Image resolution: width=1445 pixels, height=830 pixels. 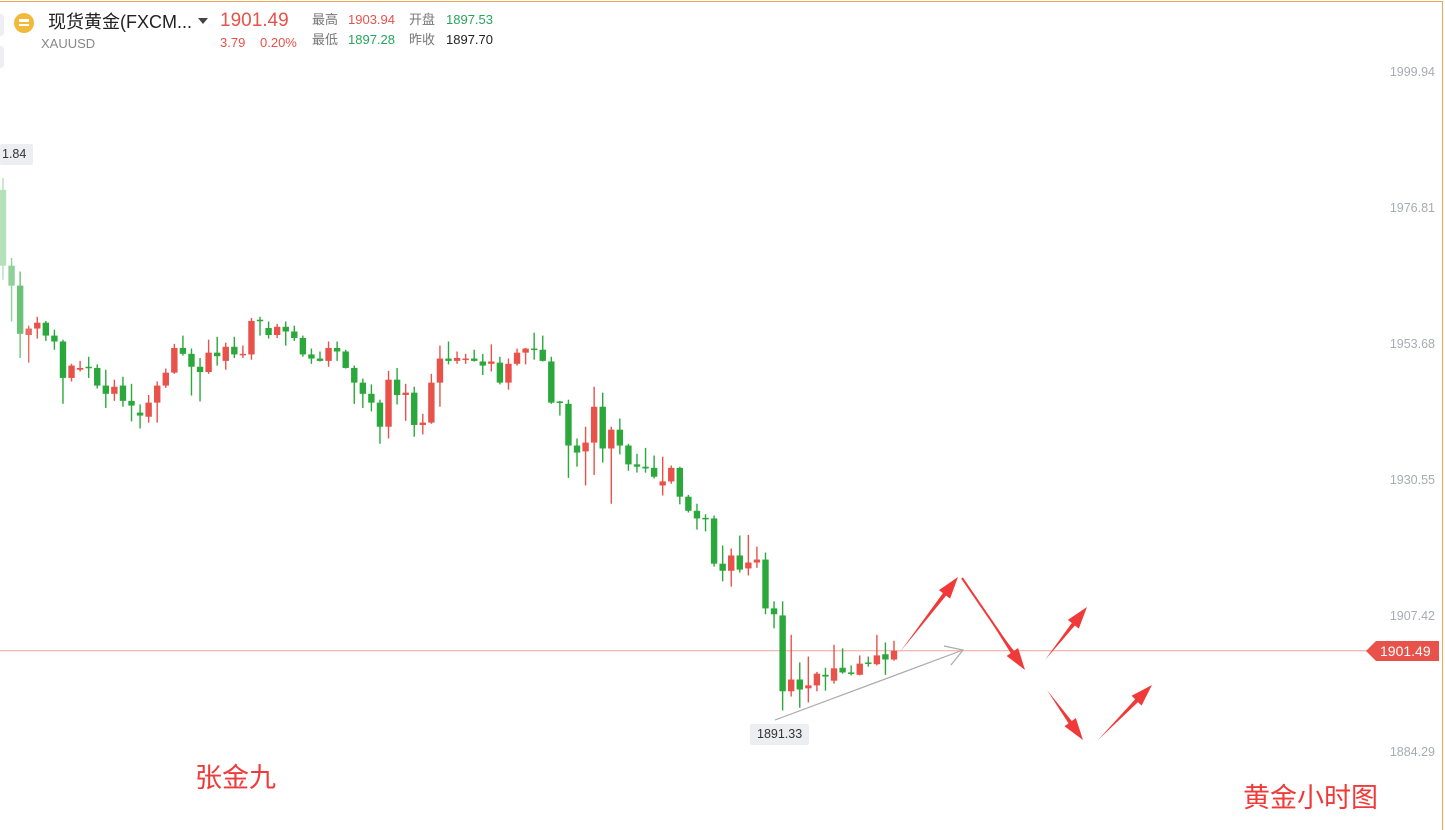 I want to click on y-tick-label: 1999.94, so click(x=1412, y=72).